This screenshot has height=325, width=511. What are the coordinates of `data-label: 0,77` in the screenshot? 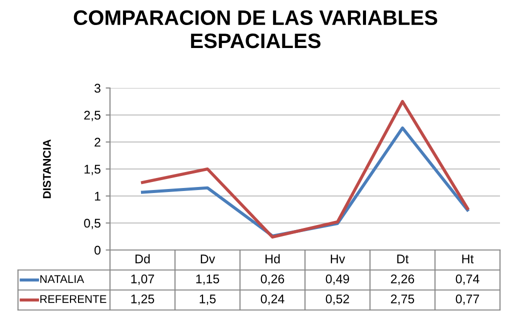 It's located at (468, 299).